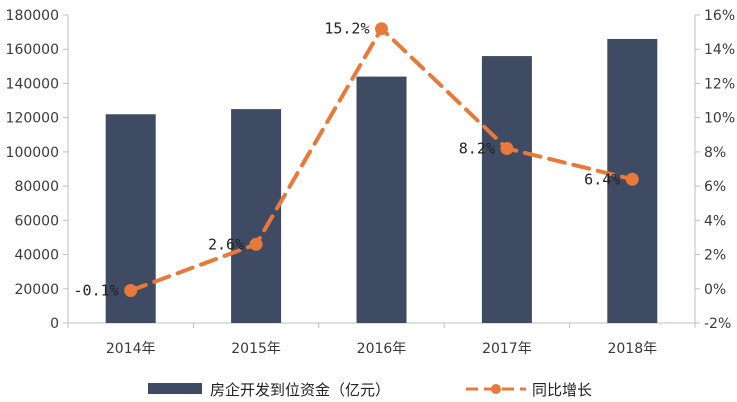  Describe the element at coordinates (477, 148) in the screenshot. I see `data-label: 8.2%` at that location.